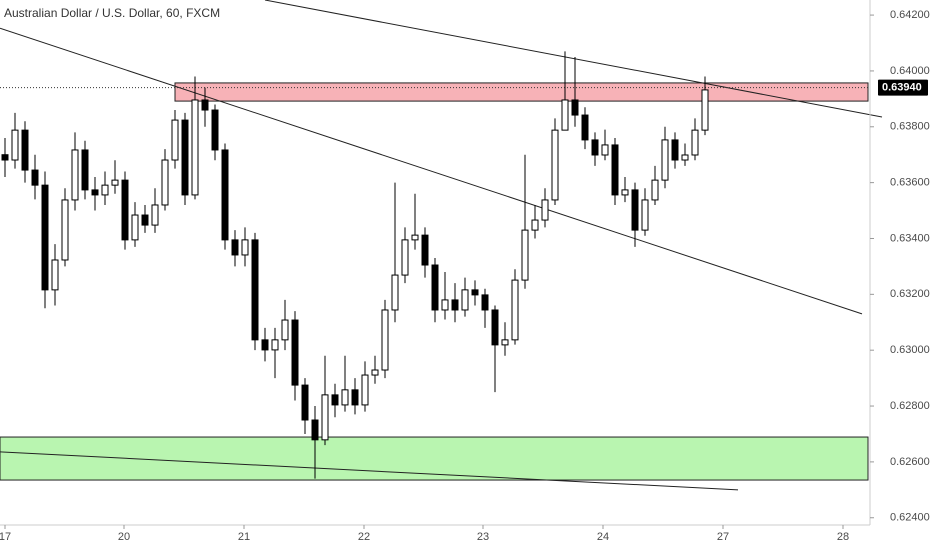 The image size is (932, 550). I want to click on x-tick-label: 24, so click(603, 537).